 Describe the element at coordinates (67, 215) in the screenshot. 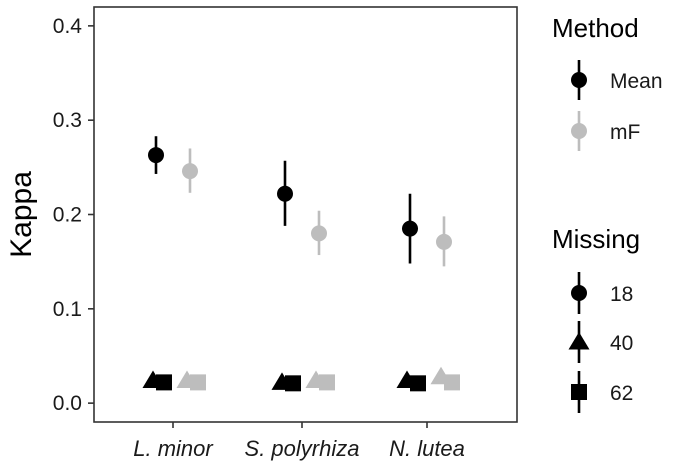

I see `y-tick-label: 0.2` at that location.